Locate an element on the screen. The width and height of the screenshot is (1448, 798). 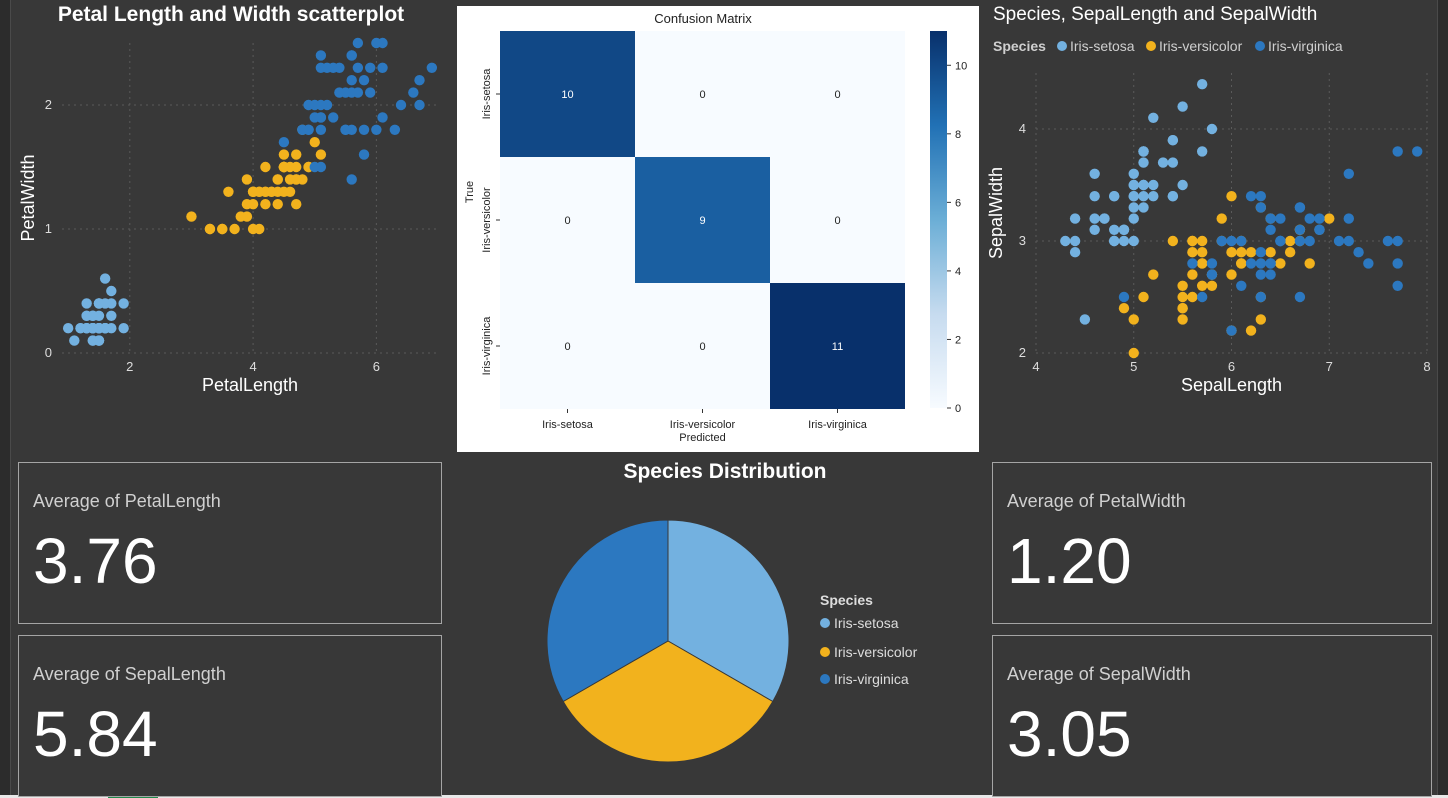
pie-slice-virginica is located at coordinates (607, 611).